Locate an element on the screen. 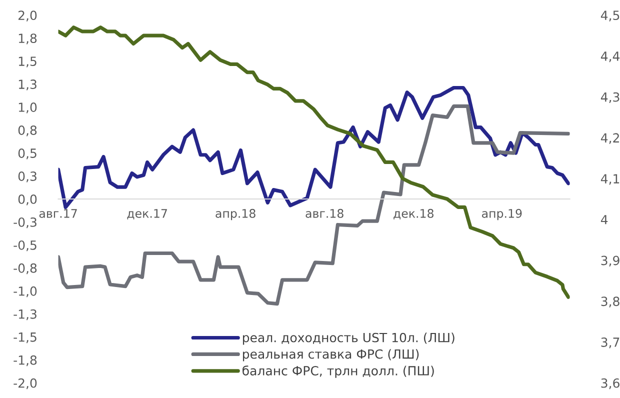 This screenshot has height=398, width=620. y-tick-label: 0,5 is located at coordinates (27, 154).